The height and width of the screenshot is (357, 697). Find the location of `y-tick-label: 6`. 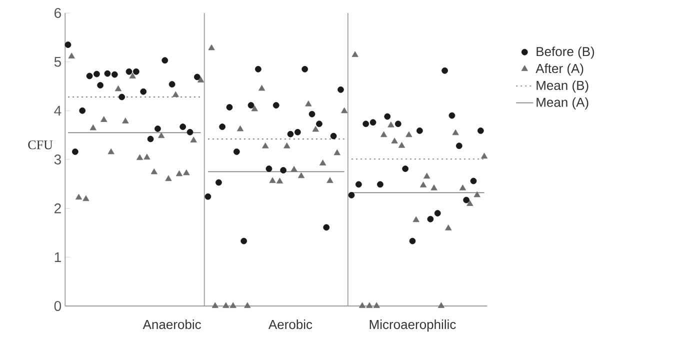

y-tick-label: 6 is located at coordinates (57, 13).